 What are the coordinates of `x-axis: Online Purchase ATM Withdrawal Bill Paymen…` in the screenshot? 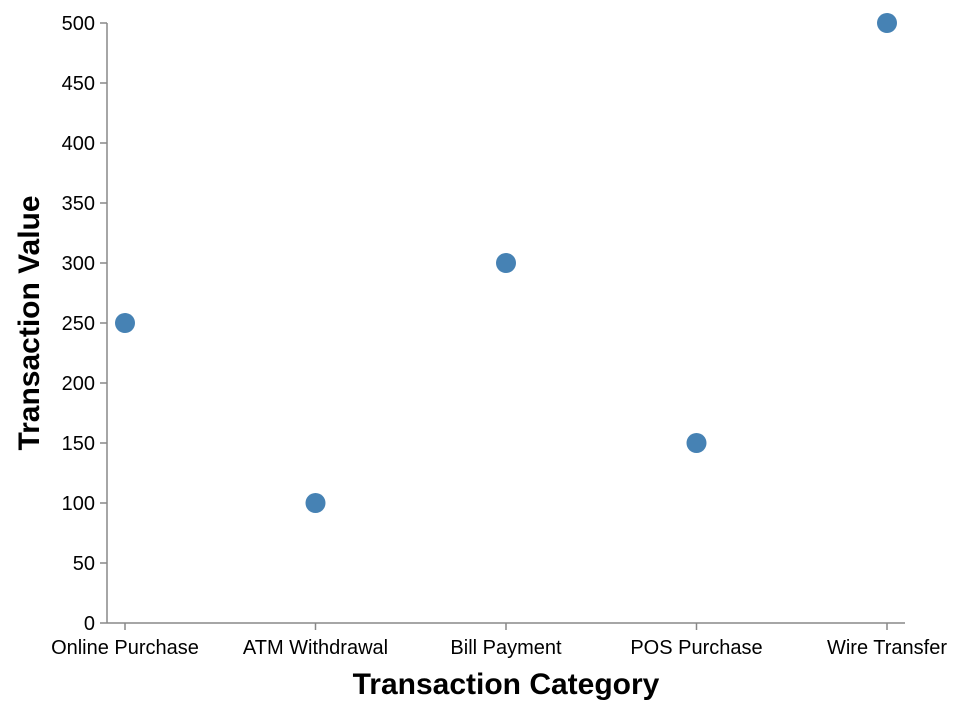 It's located at (499, 640).